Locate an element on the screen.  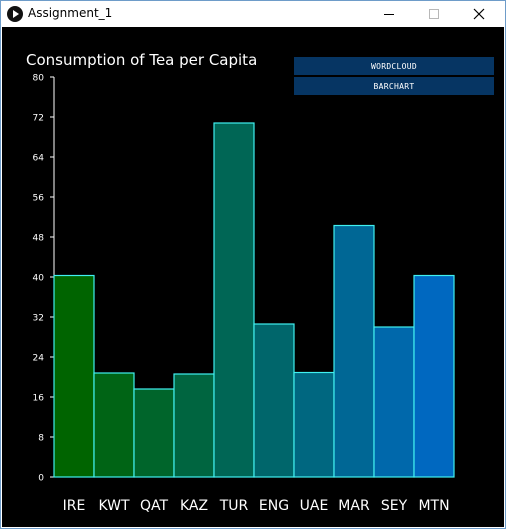
y-tick-label: 16 is located at coordinates (39, 399).